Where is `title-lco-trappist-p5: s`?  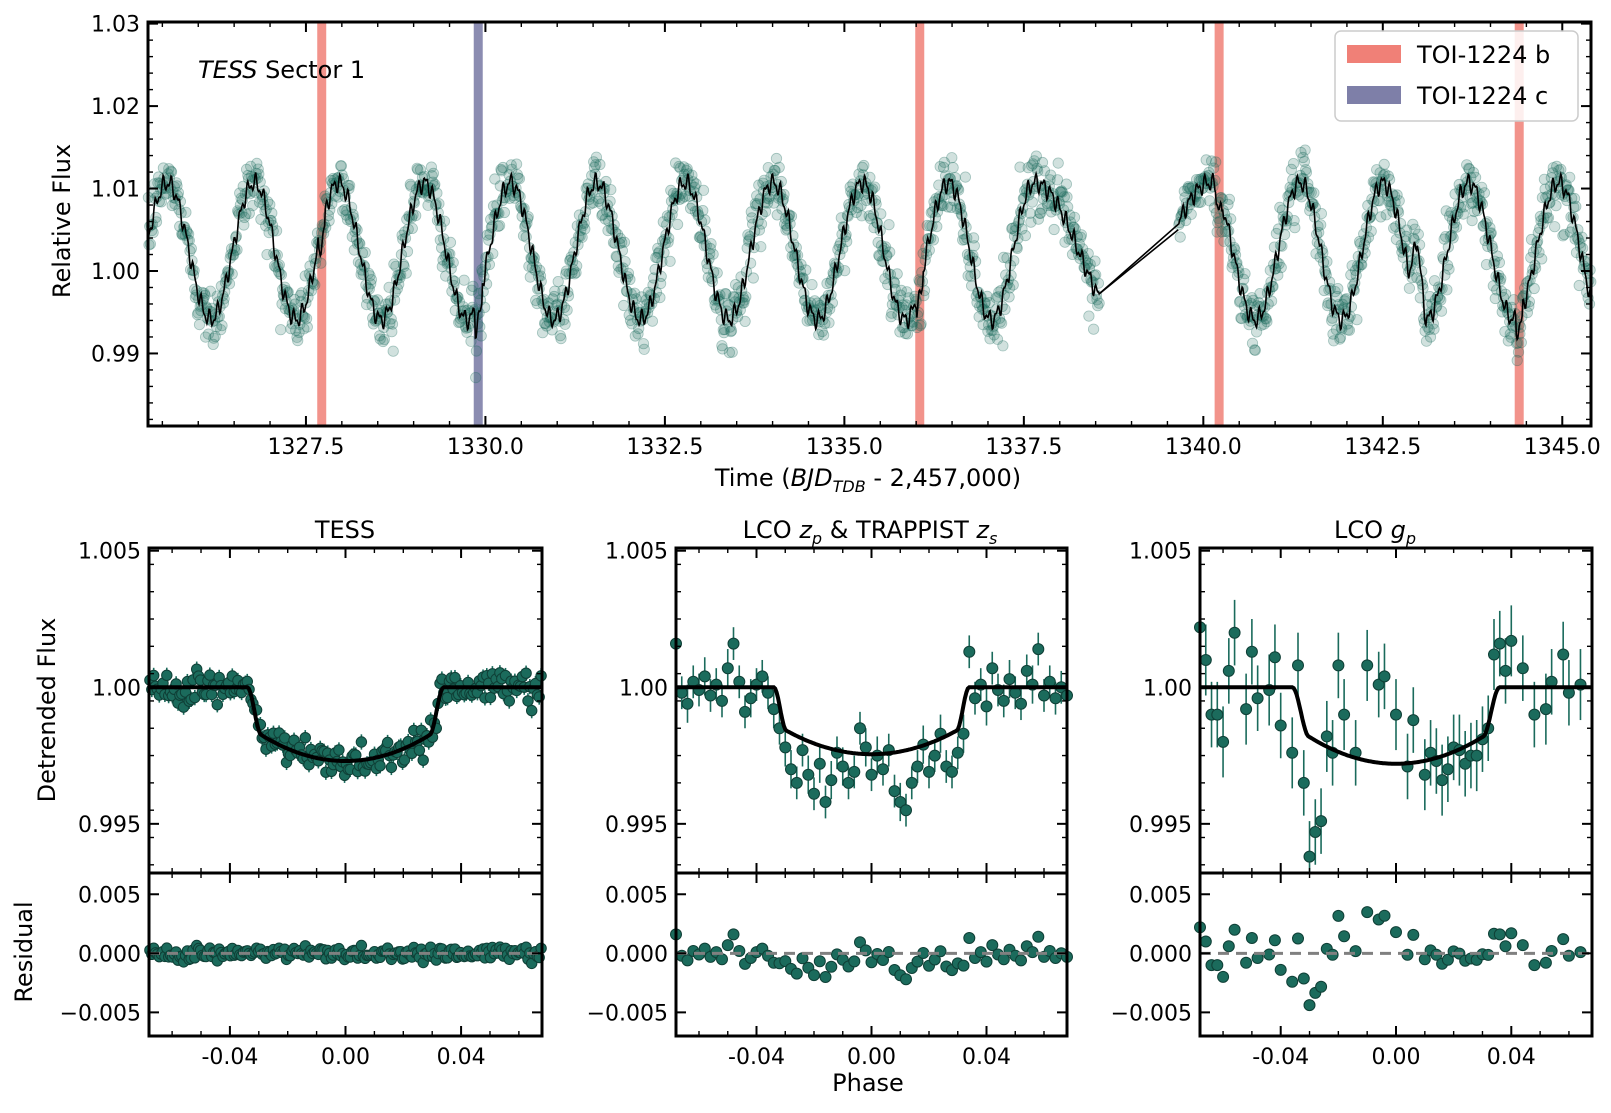 title-lco-trappist-p5: s is located at coordinates (993, 538).